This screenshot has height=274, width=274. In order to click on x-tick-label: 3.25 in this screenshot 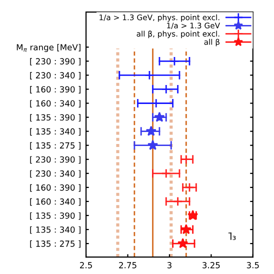, I will do `click(211, 265)`.